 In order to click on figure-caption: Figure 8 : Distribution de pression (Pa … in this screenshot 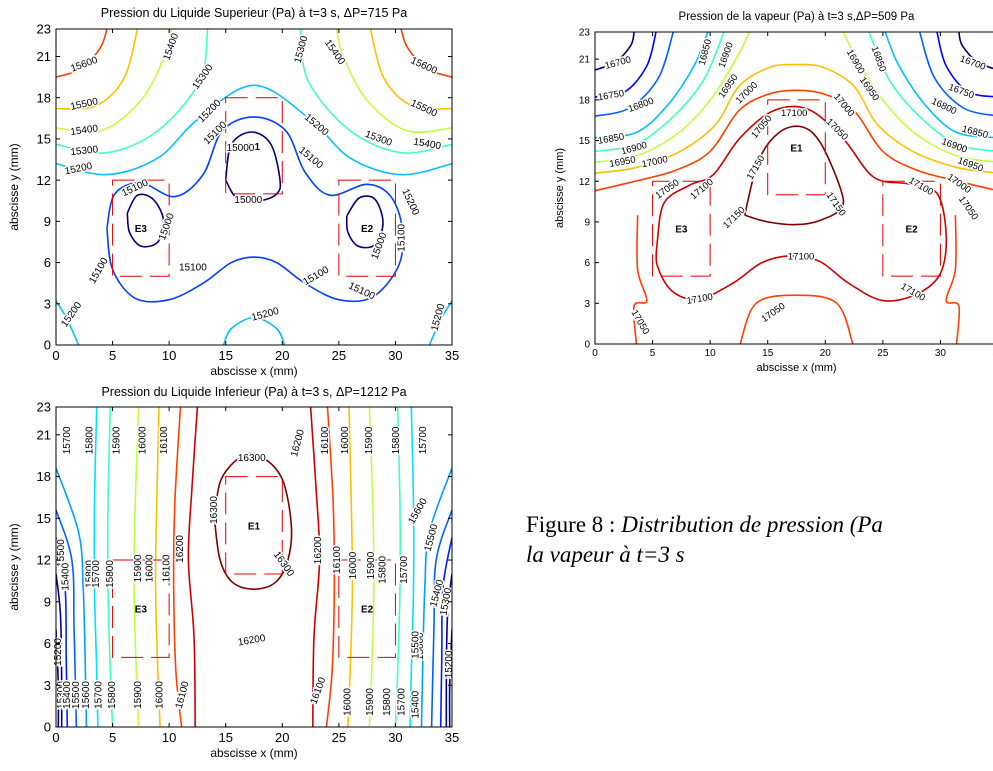, I will do `click(759, 541)`.